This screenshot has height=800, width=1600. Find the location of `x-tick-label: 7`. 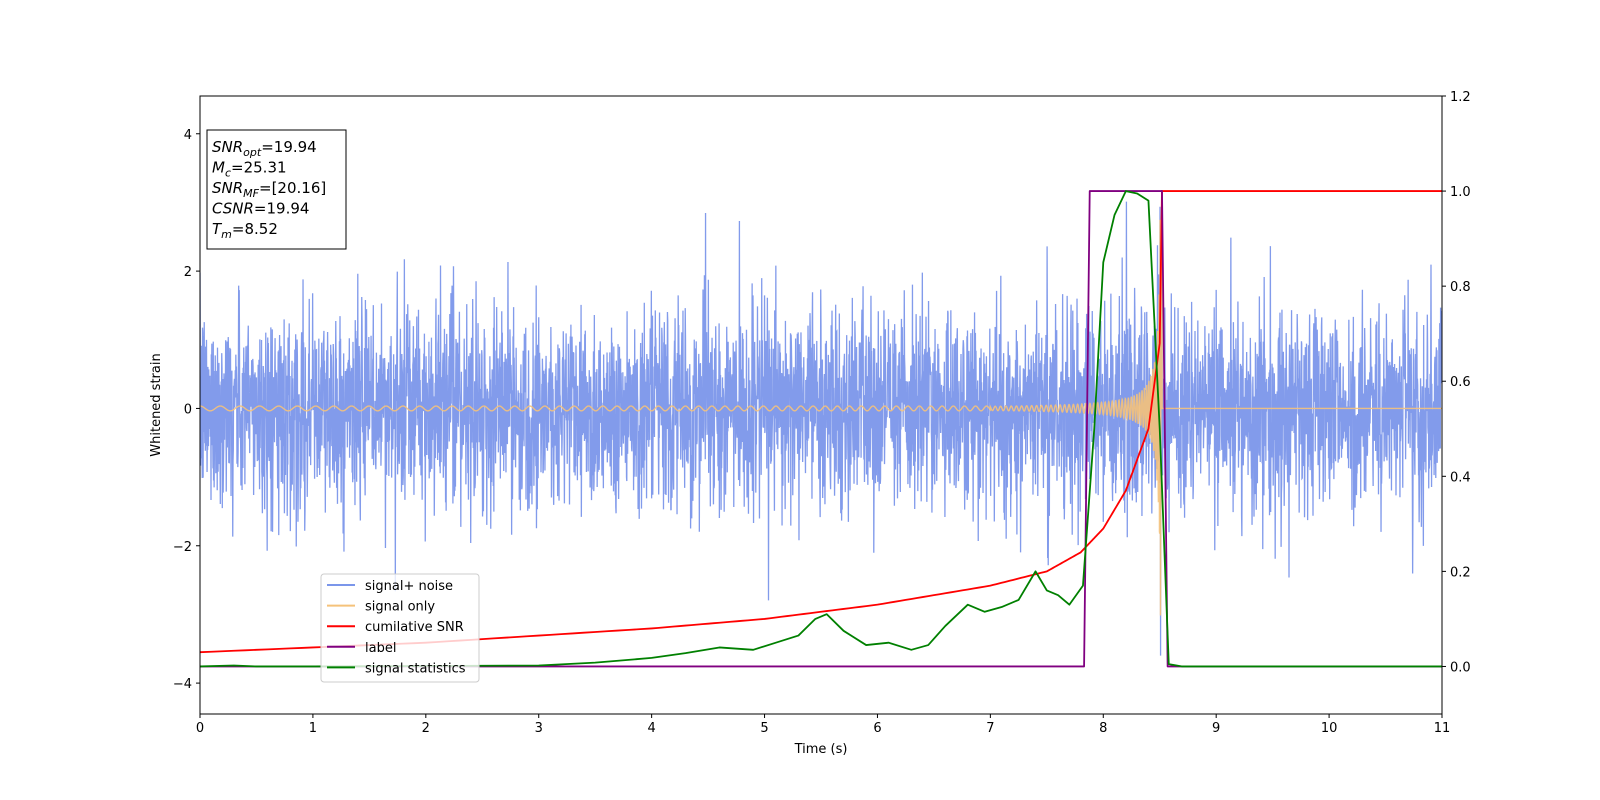

x-tick-label: 7 is located at coordinates (990, 728).